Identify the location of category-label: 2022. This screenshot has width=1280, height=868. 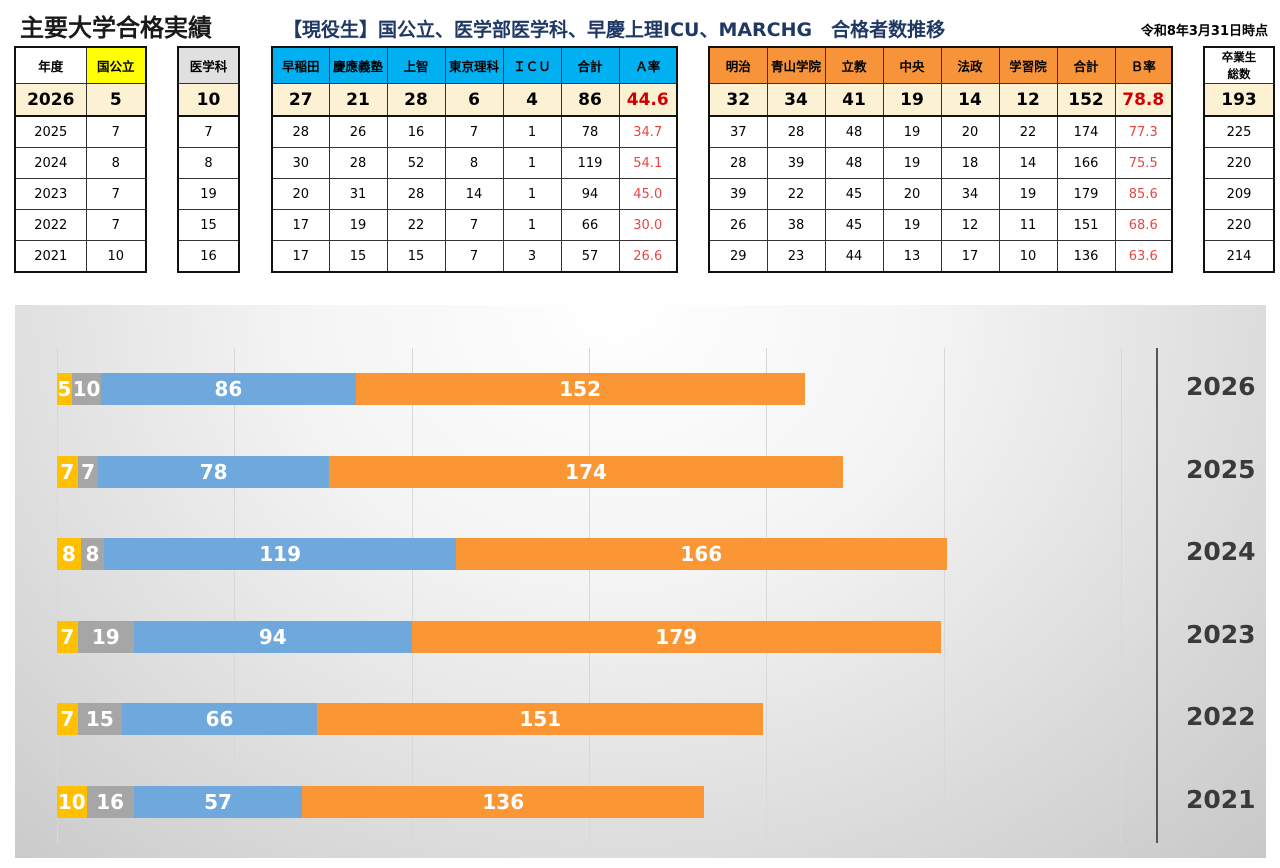
(1221, 717).